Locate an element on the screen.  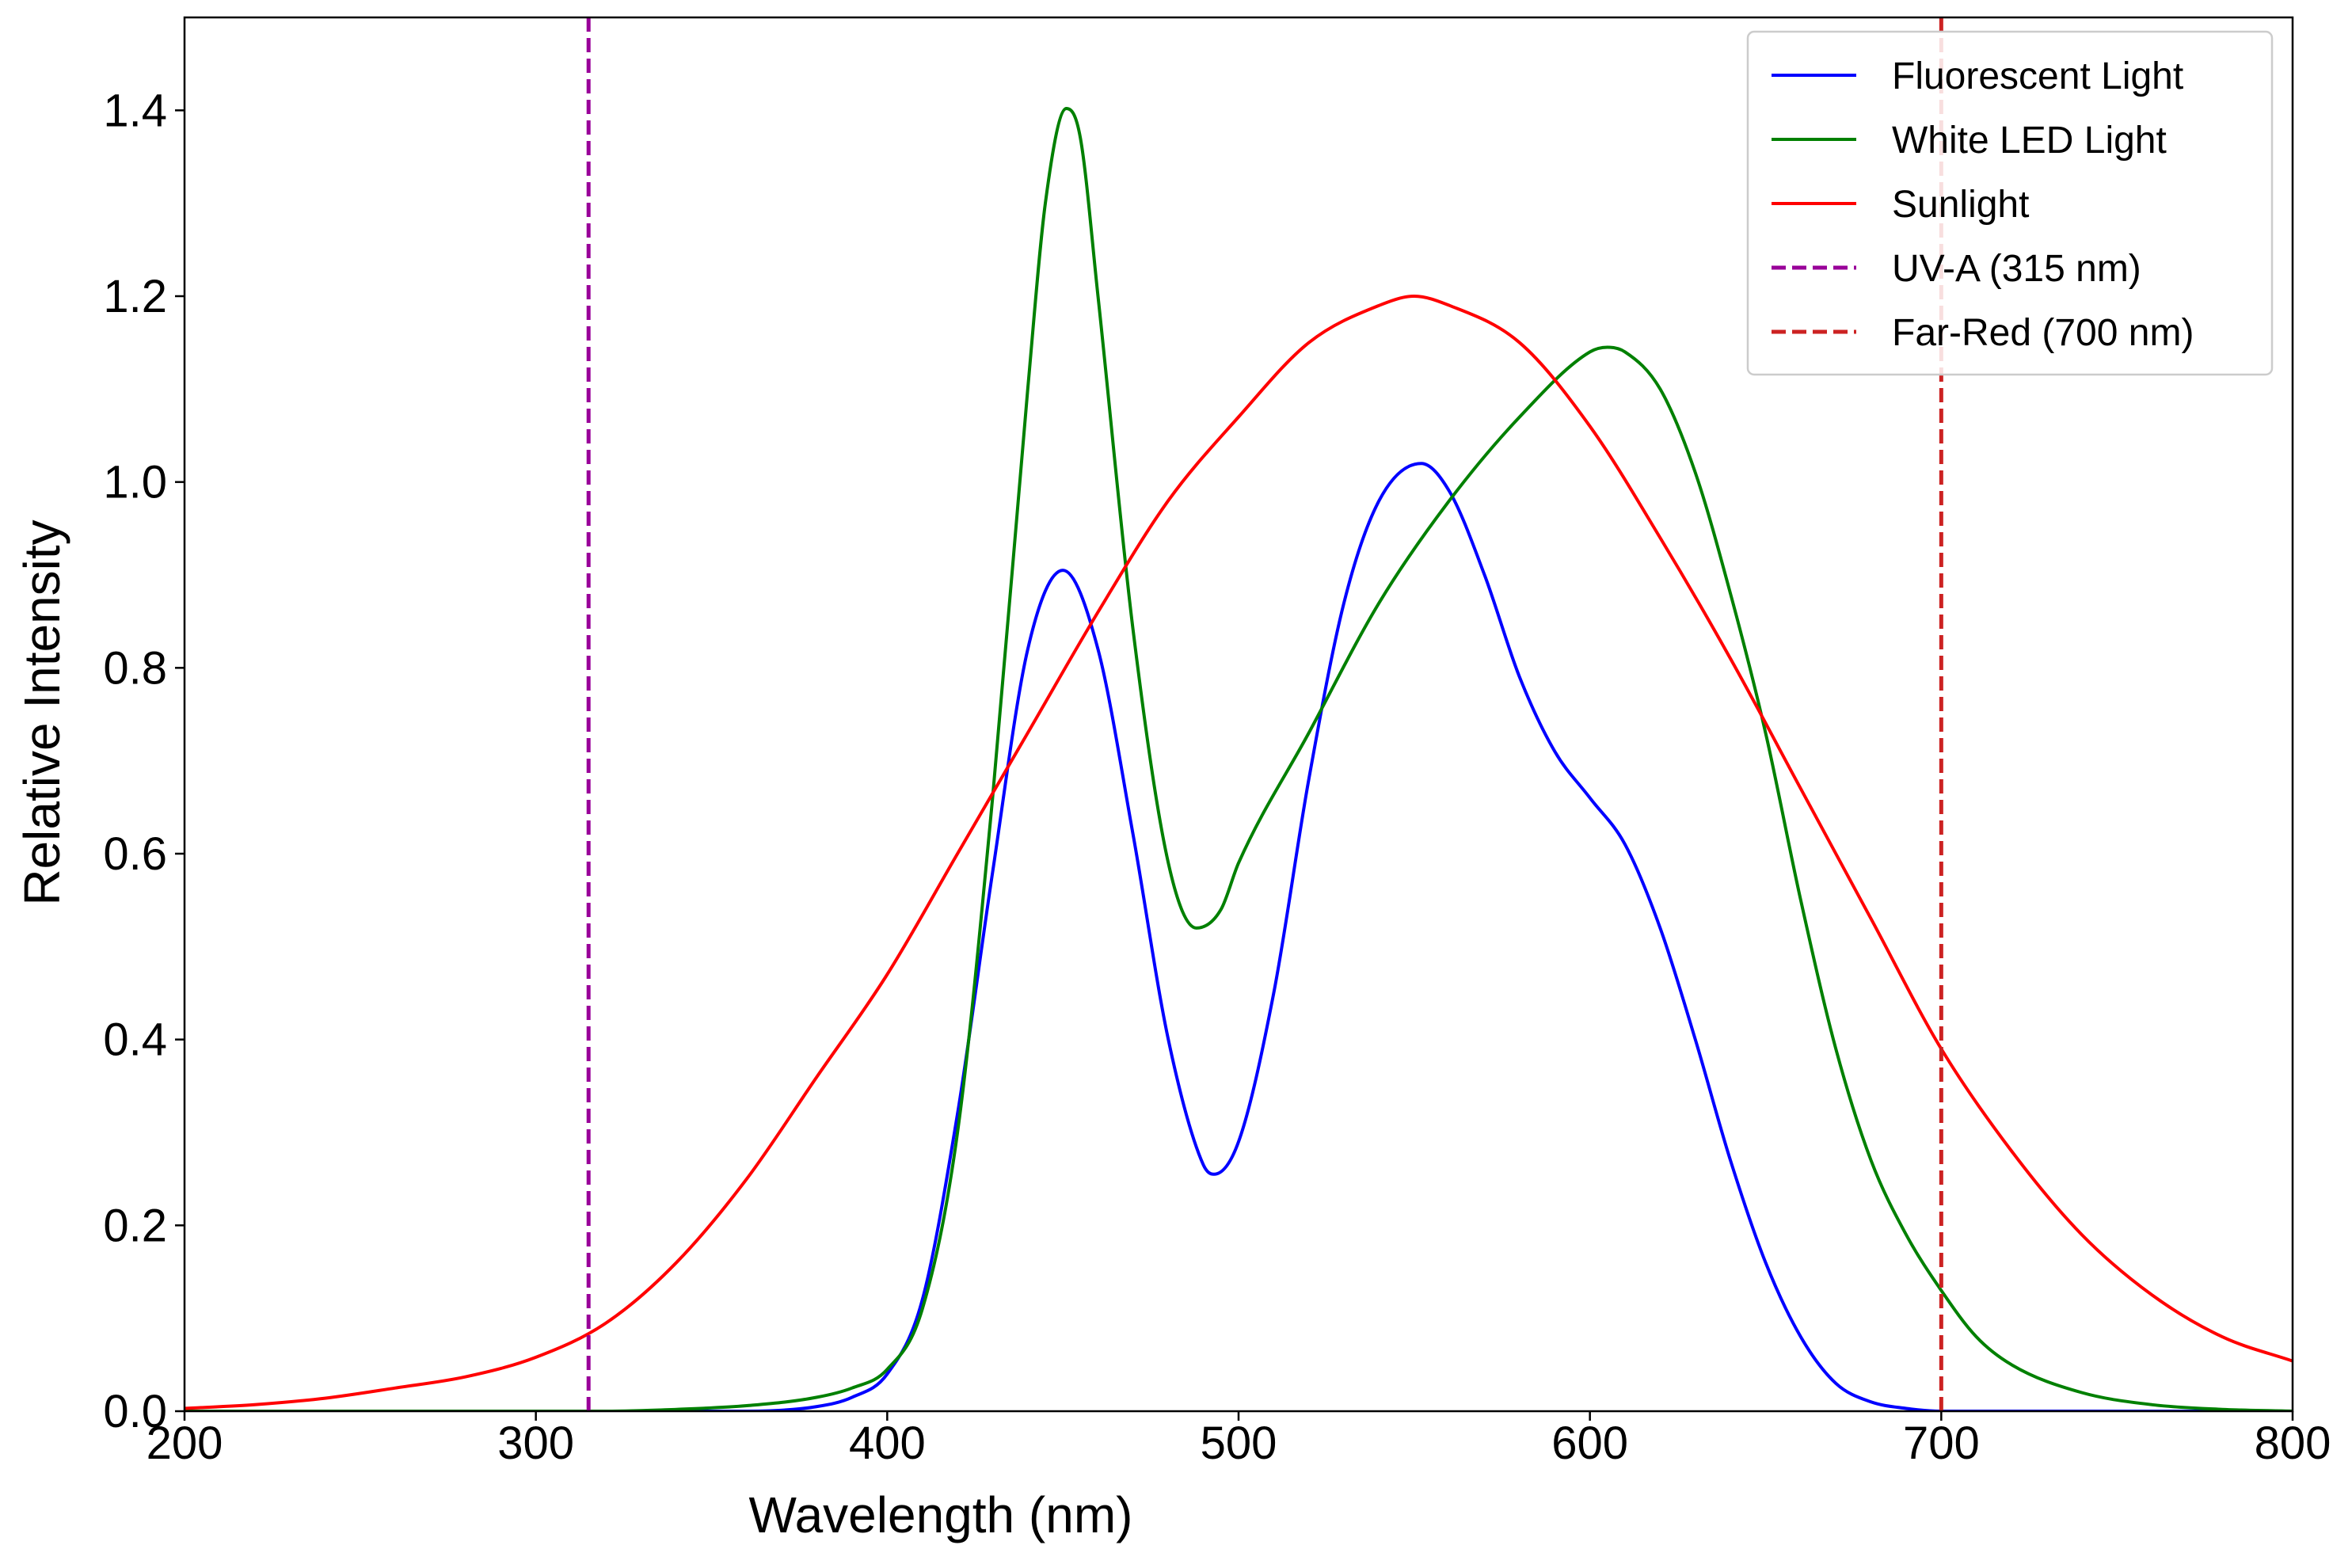
legend-label: Fluorescent Light is located at coordinates (2037, 76).